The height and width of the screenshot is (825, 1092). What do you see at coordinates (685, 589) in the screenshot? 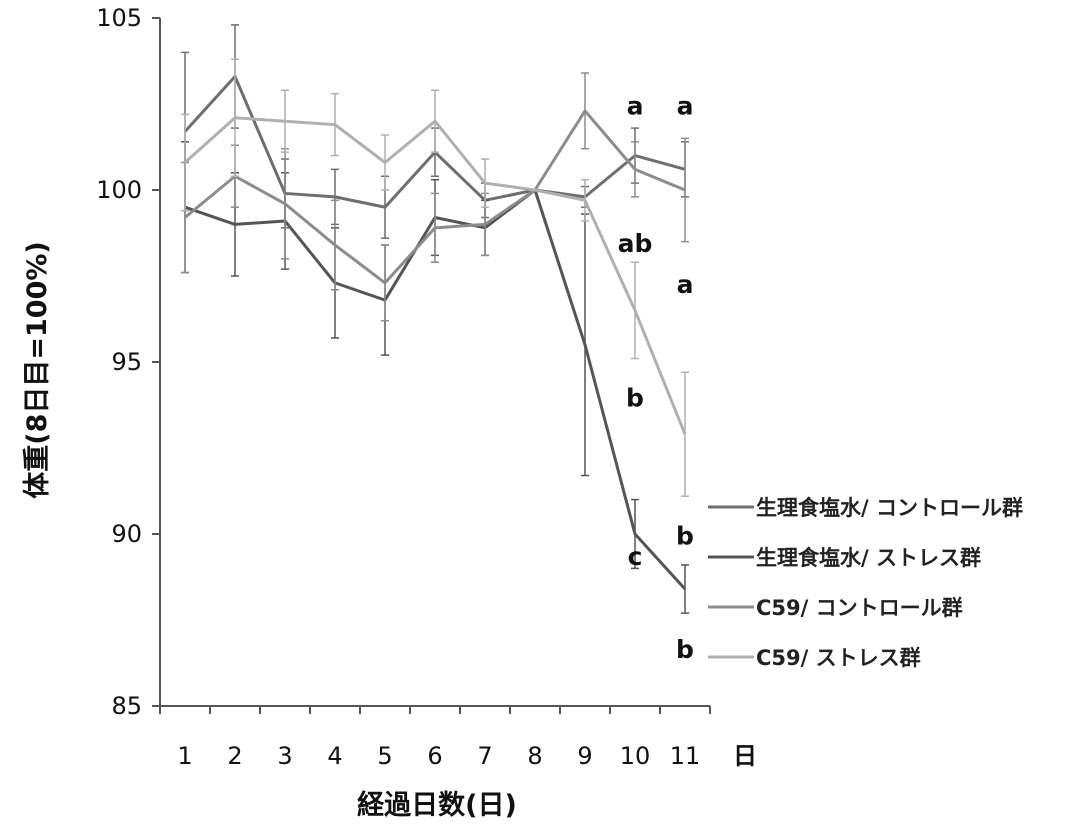
I see `error-bar` at bounding box center [685, 589].